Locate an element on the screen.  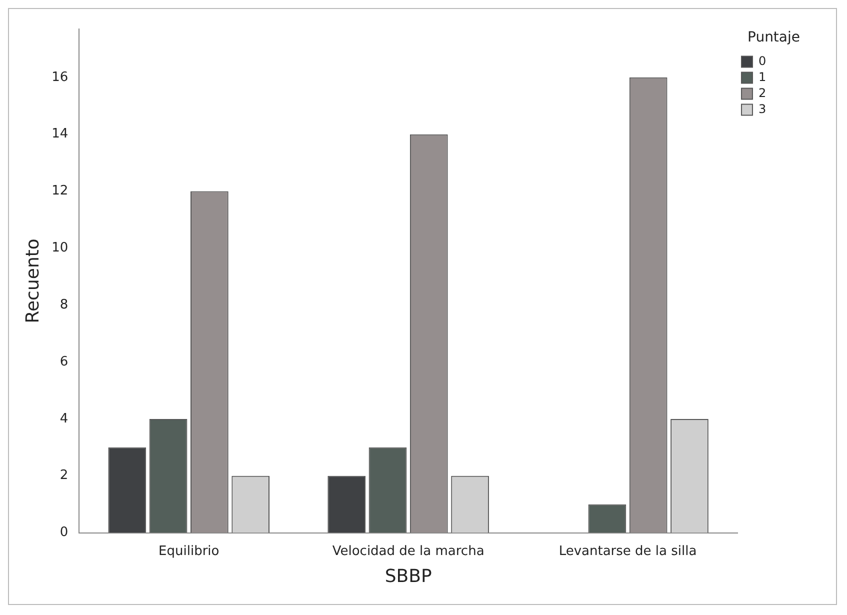
x-tick-label: Velocidad de la marcha is located at coordinates (408, 551).